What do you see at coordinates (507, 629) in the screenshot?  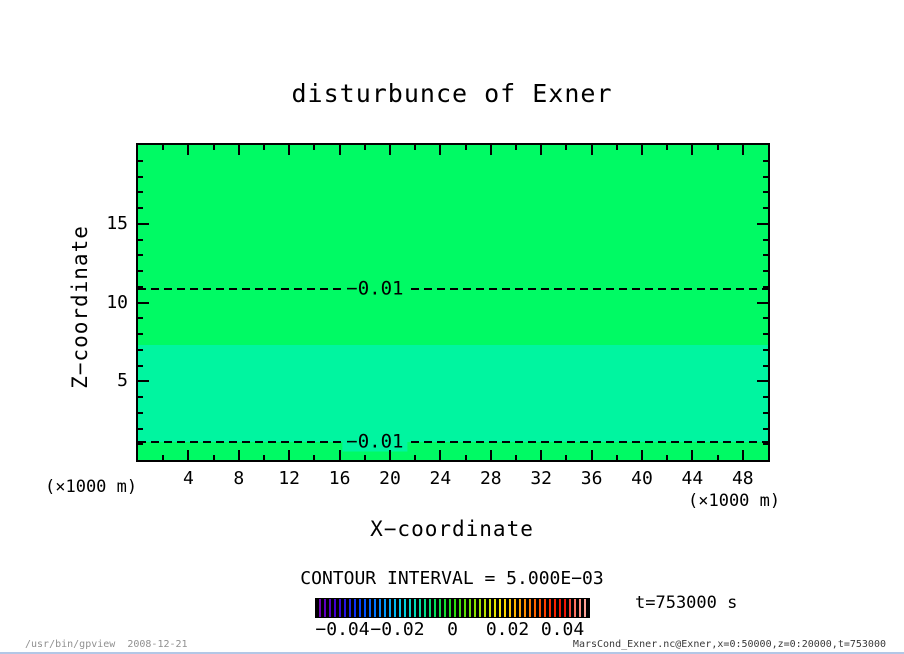 I see `colorbar-tick-label: 0.02` at bounding box center [507, 629].